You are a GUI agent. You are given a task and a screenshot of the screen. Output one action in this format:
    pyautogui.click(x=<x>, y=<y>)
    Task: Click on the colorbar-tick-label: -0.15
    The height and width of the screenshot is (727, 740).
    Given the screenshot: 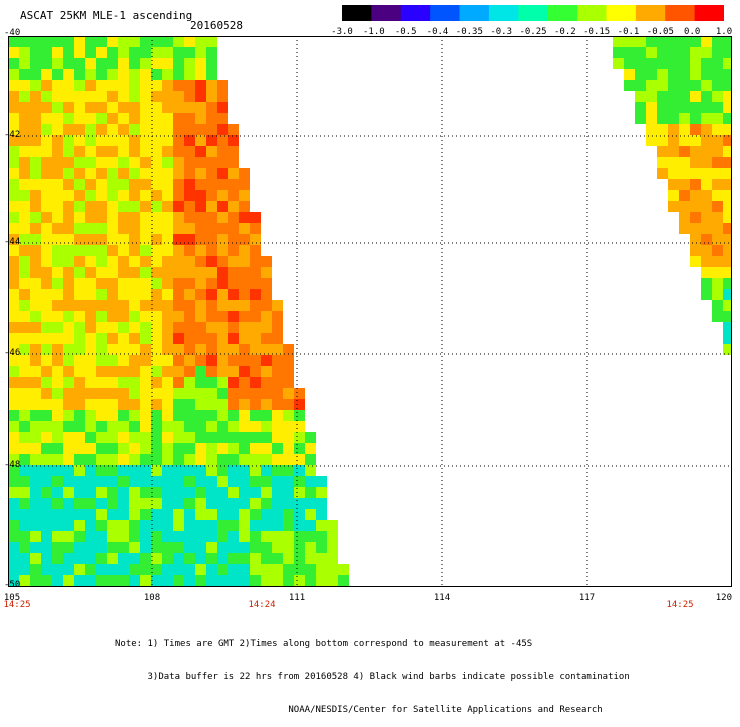 What is the action you would take?
    pyautogui.click(x=597, y=32)
    